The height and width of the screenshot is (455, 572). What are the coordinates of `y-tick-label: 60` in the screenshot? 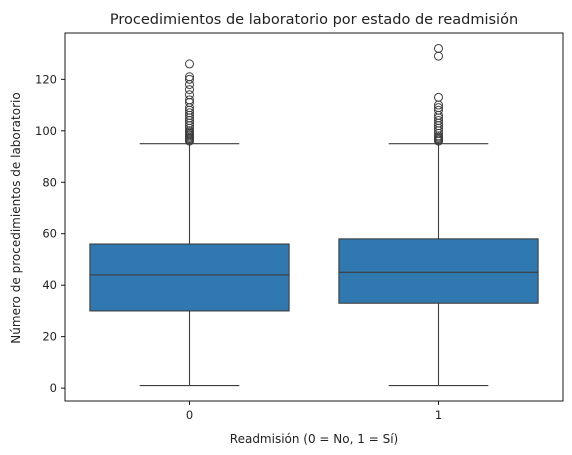 It's located at (49, 234).